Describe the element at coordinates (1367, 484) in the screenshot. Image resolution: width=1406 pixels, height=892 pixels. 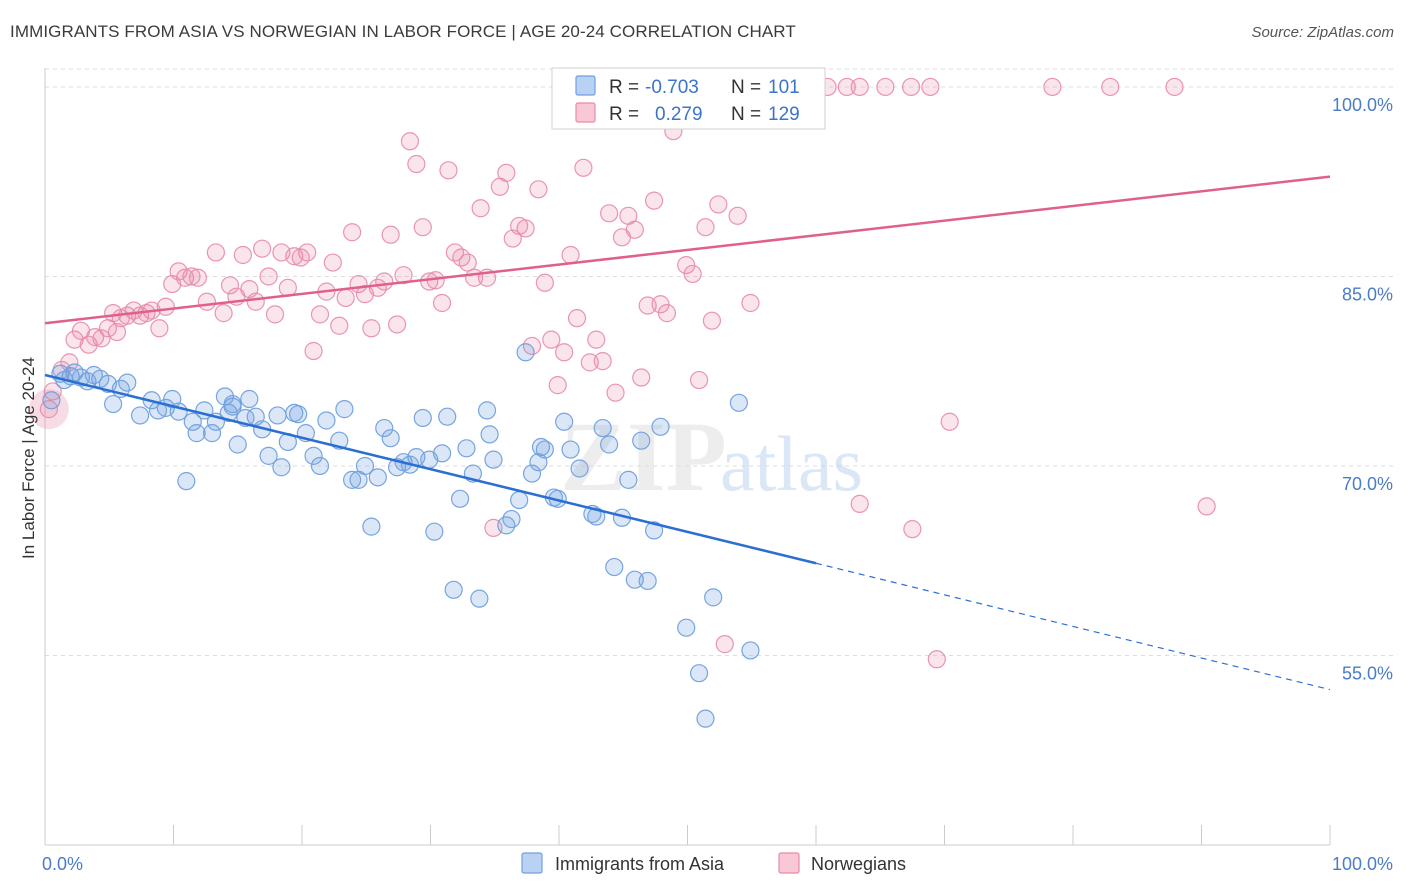
I see `y-tick-label-70: 70.0%` at that location.